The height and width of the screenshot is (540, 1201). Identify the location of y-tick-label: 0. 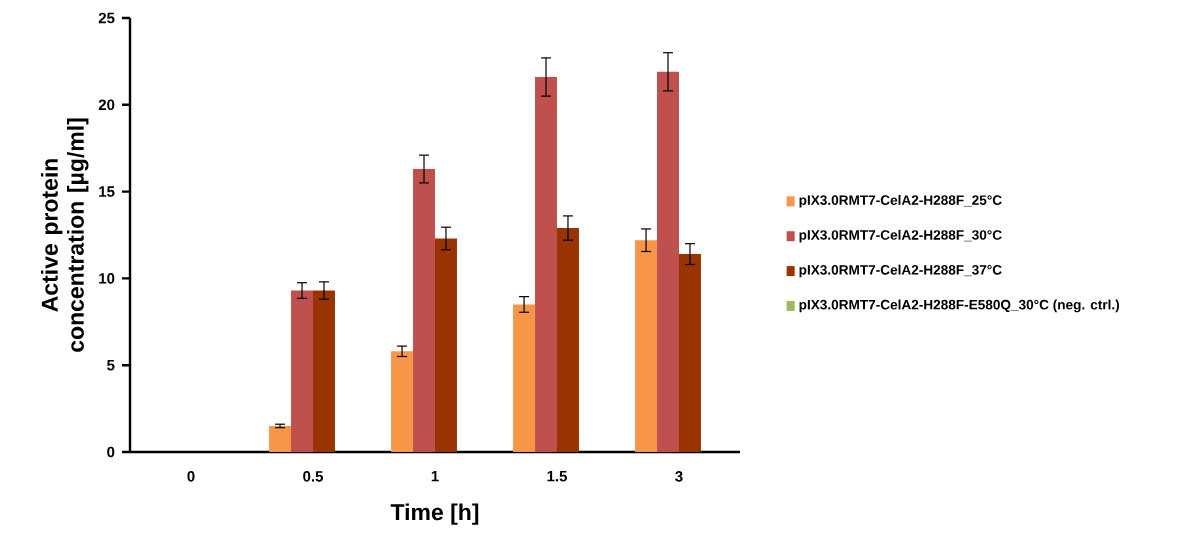
(111, 452).